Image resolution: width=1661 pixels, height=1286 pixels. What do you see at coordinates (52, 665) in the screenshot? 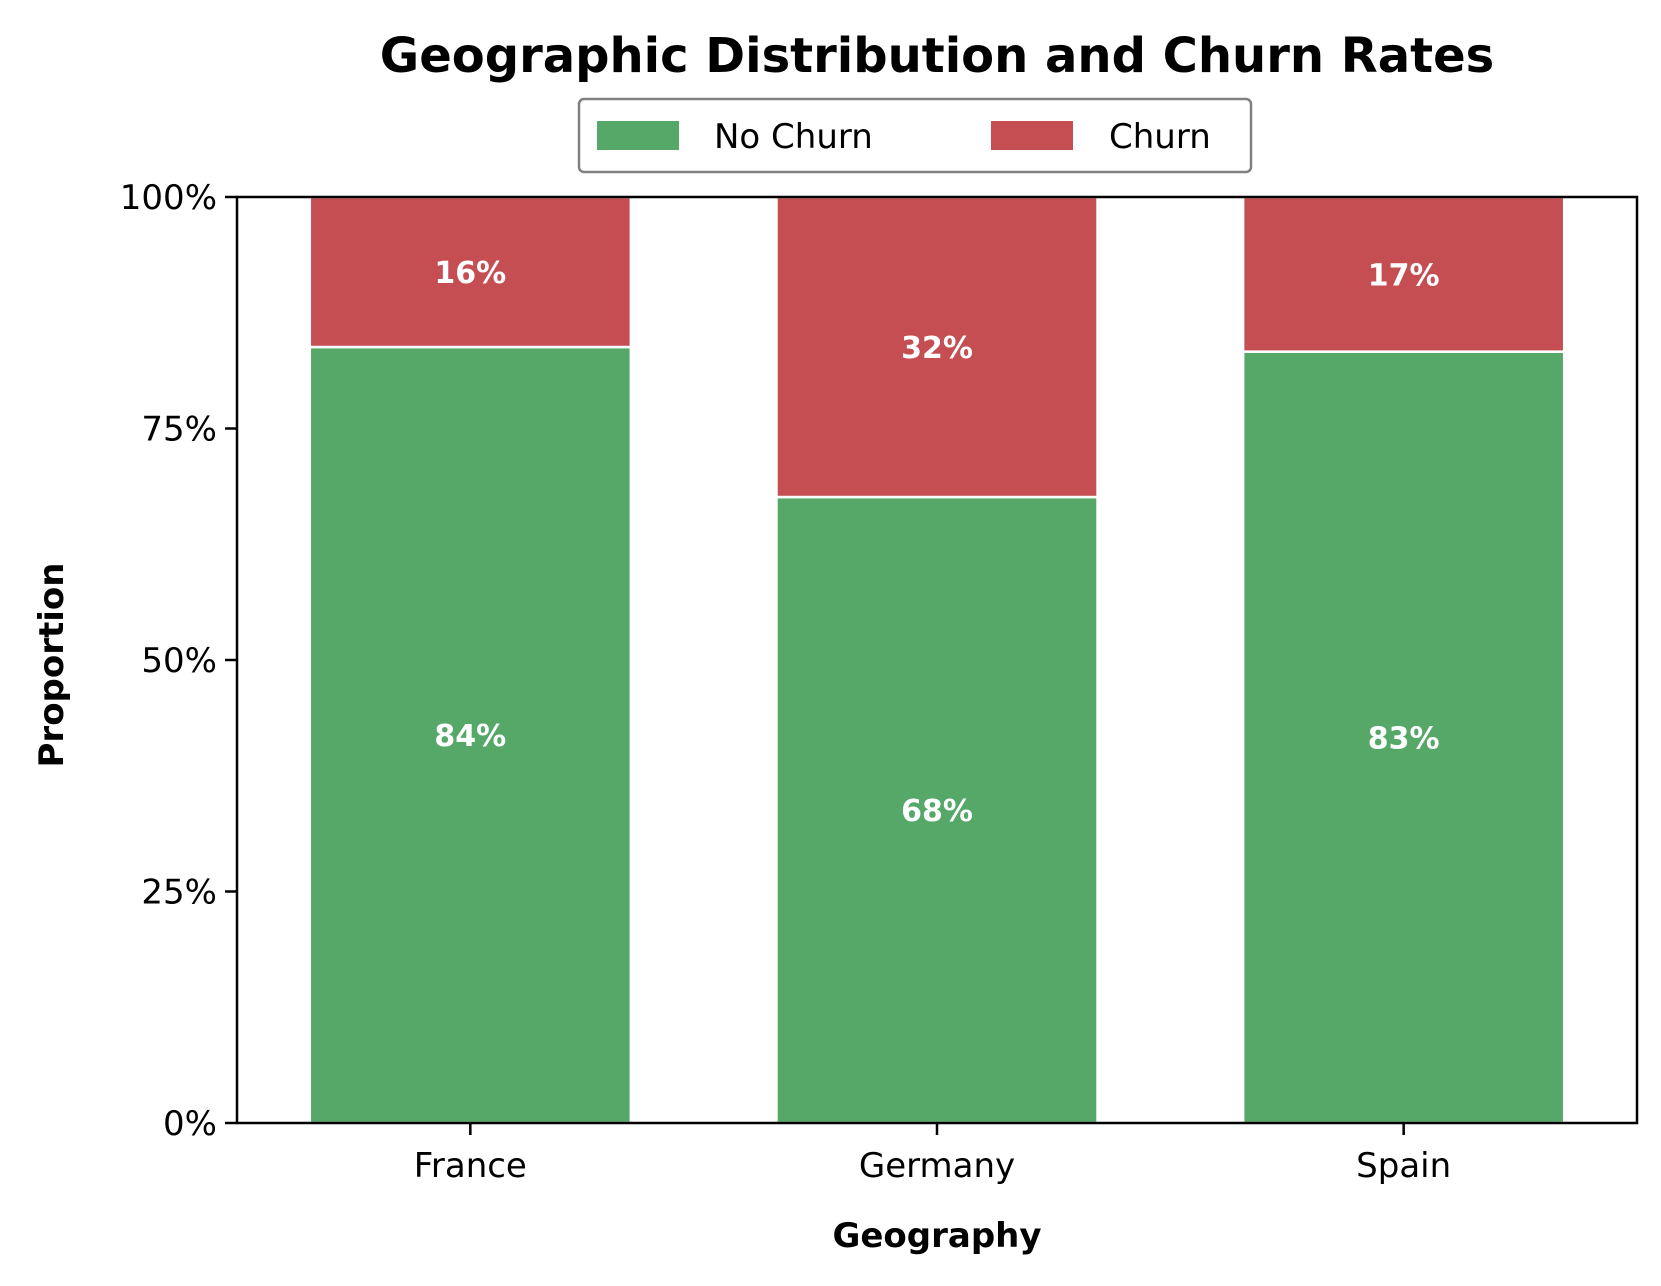
I see `y-axis-label: Proportion` at bounding box center [52, 665].